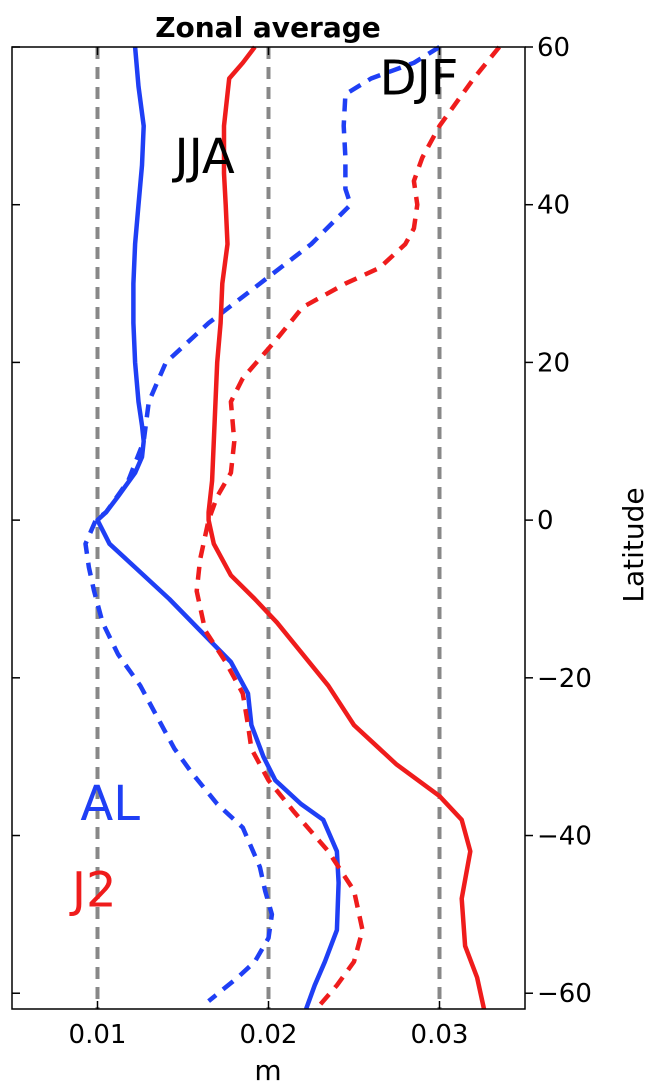 The image size is (651, 1088). I want to click on chart-title: Zonal average, so click(268, 27).